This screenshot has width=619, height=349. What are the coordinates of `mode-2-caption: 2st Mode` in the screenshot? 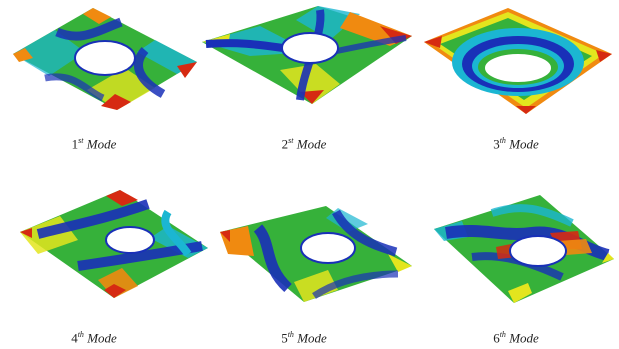 It's located at (304, 144).